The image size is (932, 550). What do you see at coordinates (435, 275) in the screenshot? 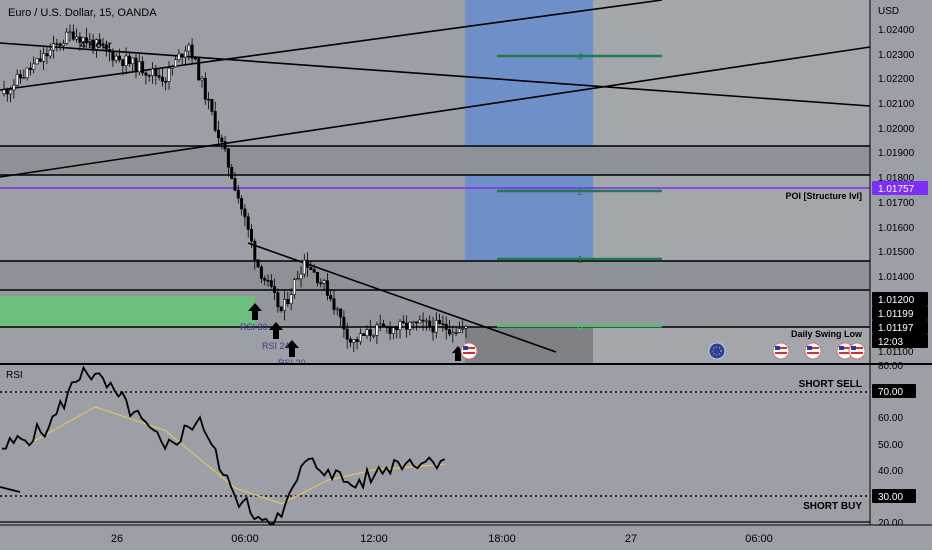
I see `mid-zone` at bounding box center [435, 275].